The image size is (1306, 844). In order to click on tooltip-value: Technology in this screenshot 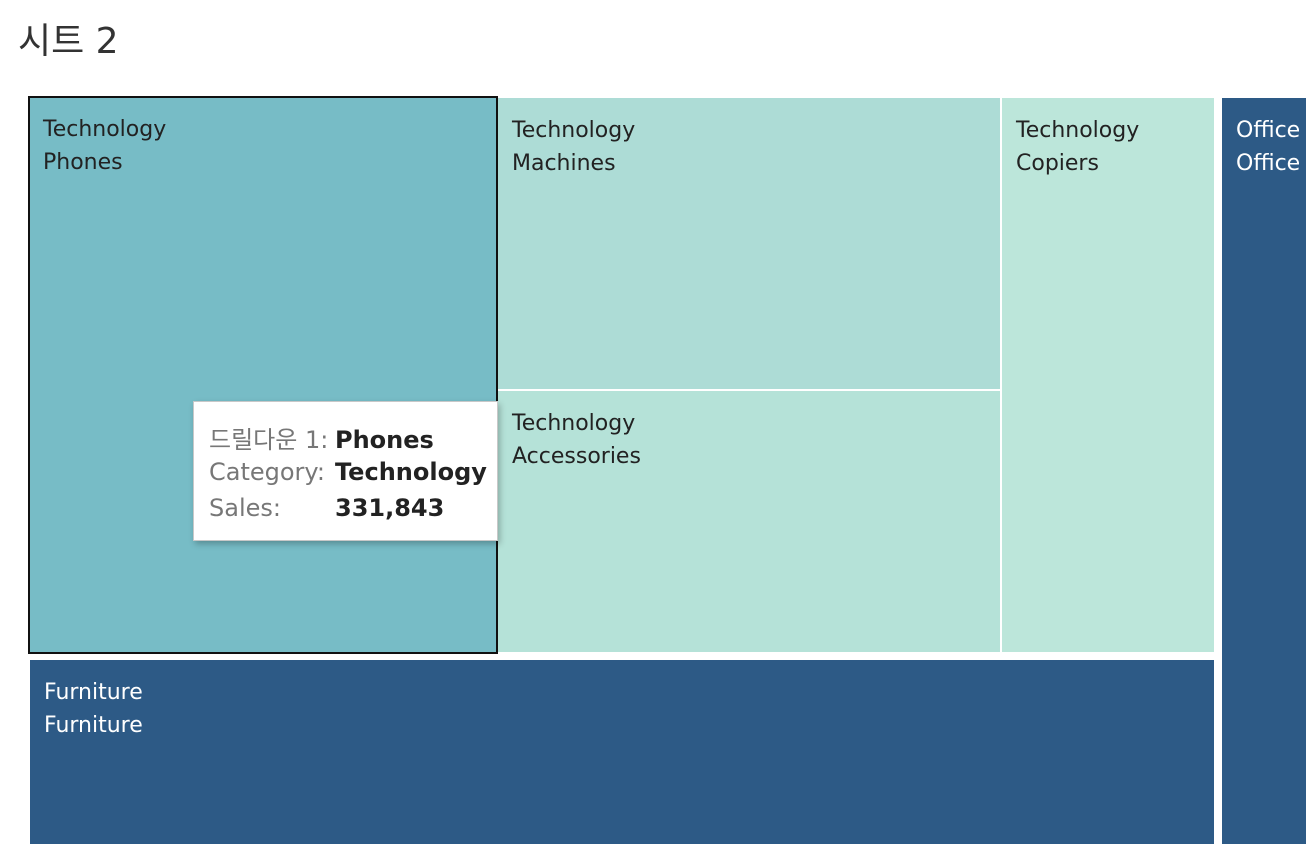, I will do `click(411, 472)`.